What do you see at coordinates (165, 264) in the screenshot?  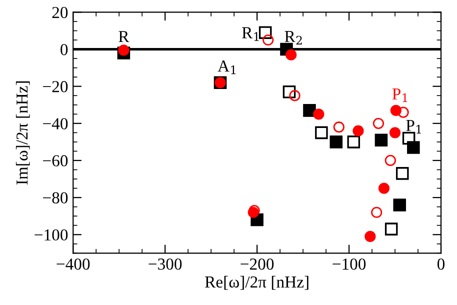 I see `x-tick-label: −300` at bounding box center [165, 264].